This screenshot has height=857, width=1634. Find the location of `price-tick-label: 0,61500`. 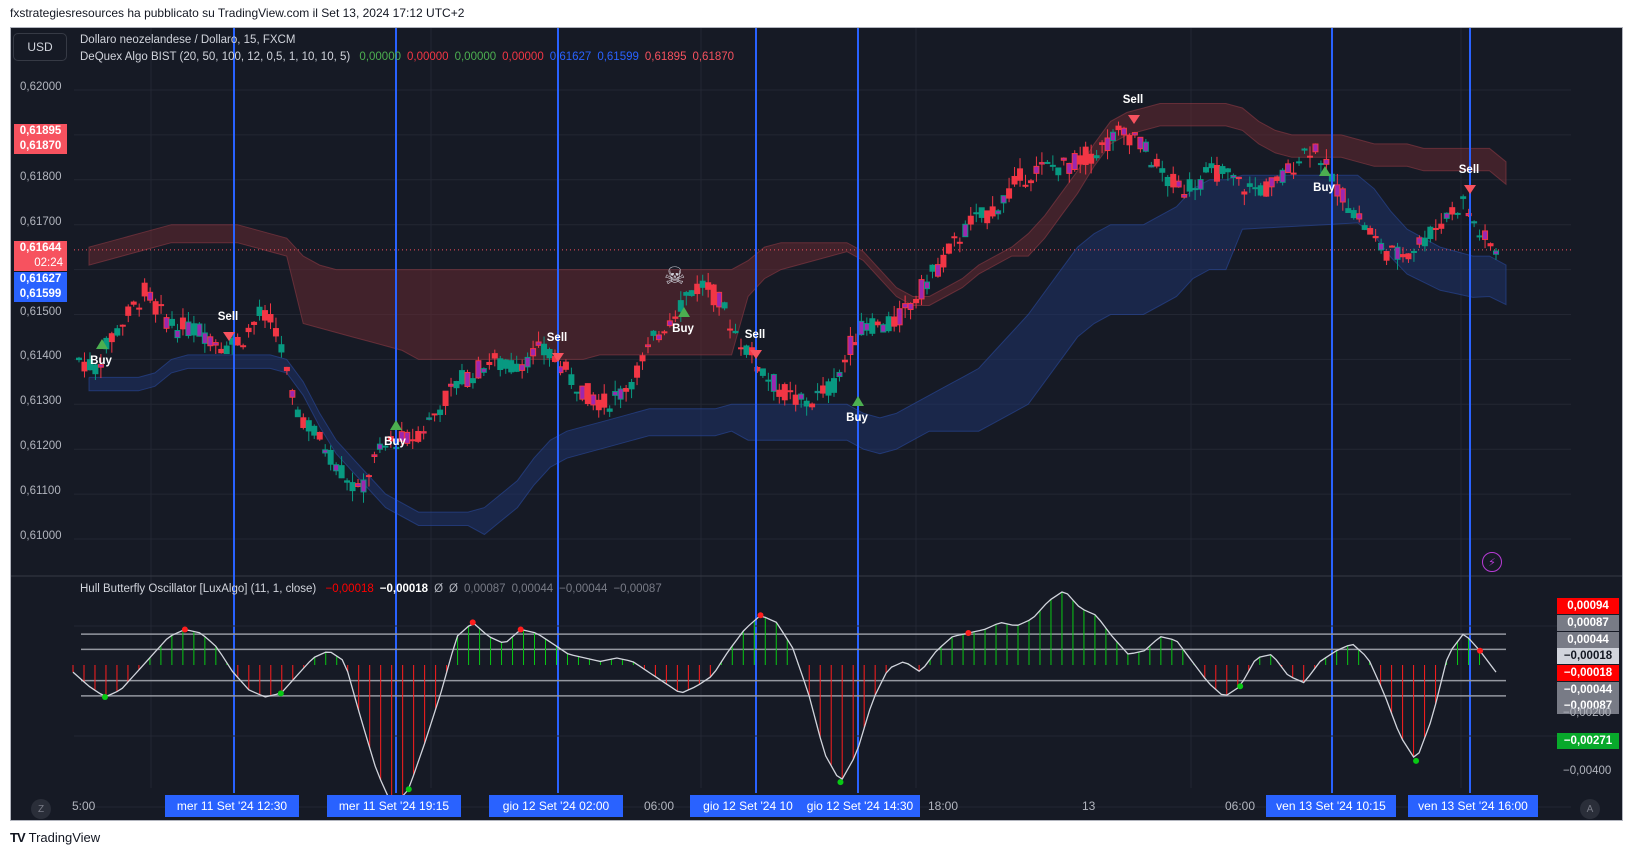

price-tick-label: 0,61500 is located at coordinates (41, 311).